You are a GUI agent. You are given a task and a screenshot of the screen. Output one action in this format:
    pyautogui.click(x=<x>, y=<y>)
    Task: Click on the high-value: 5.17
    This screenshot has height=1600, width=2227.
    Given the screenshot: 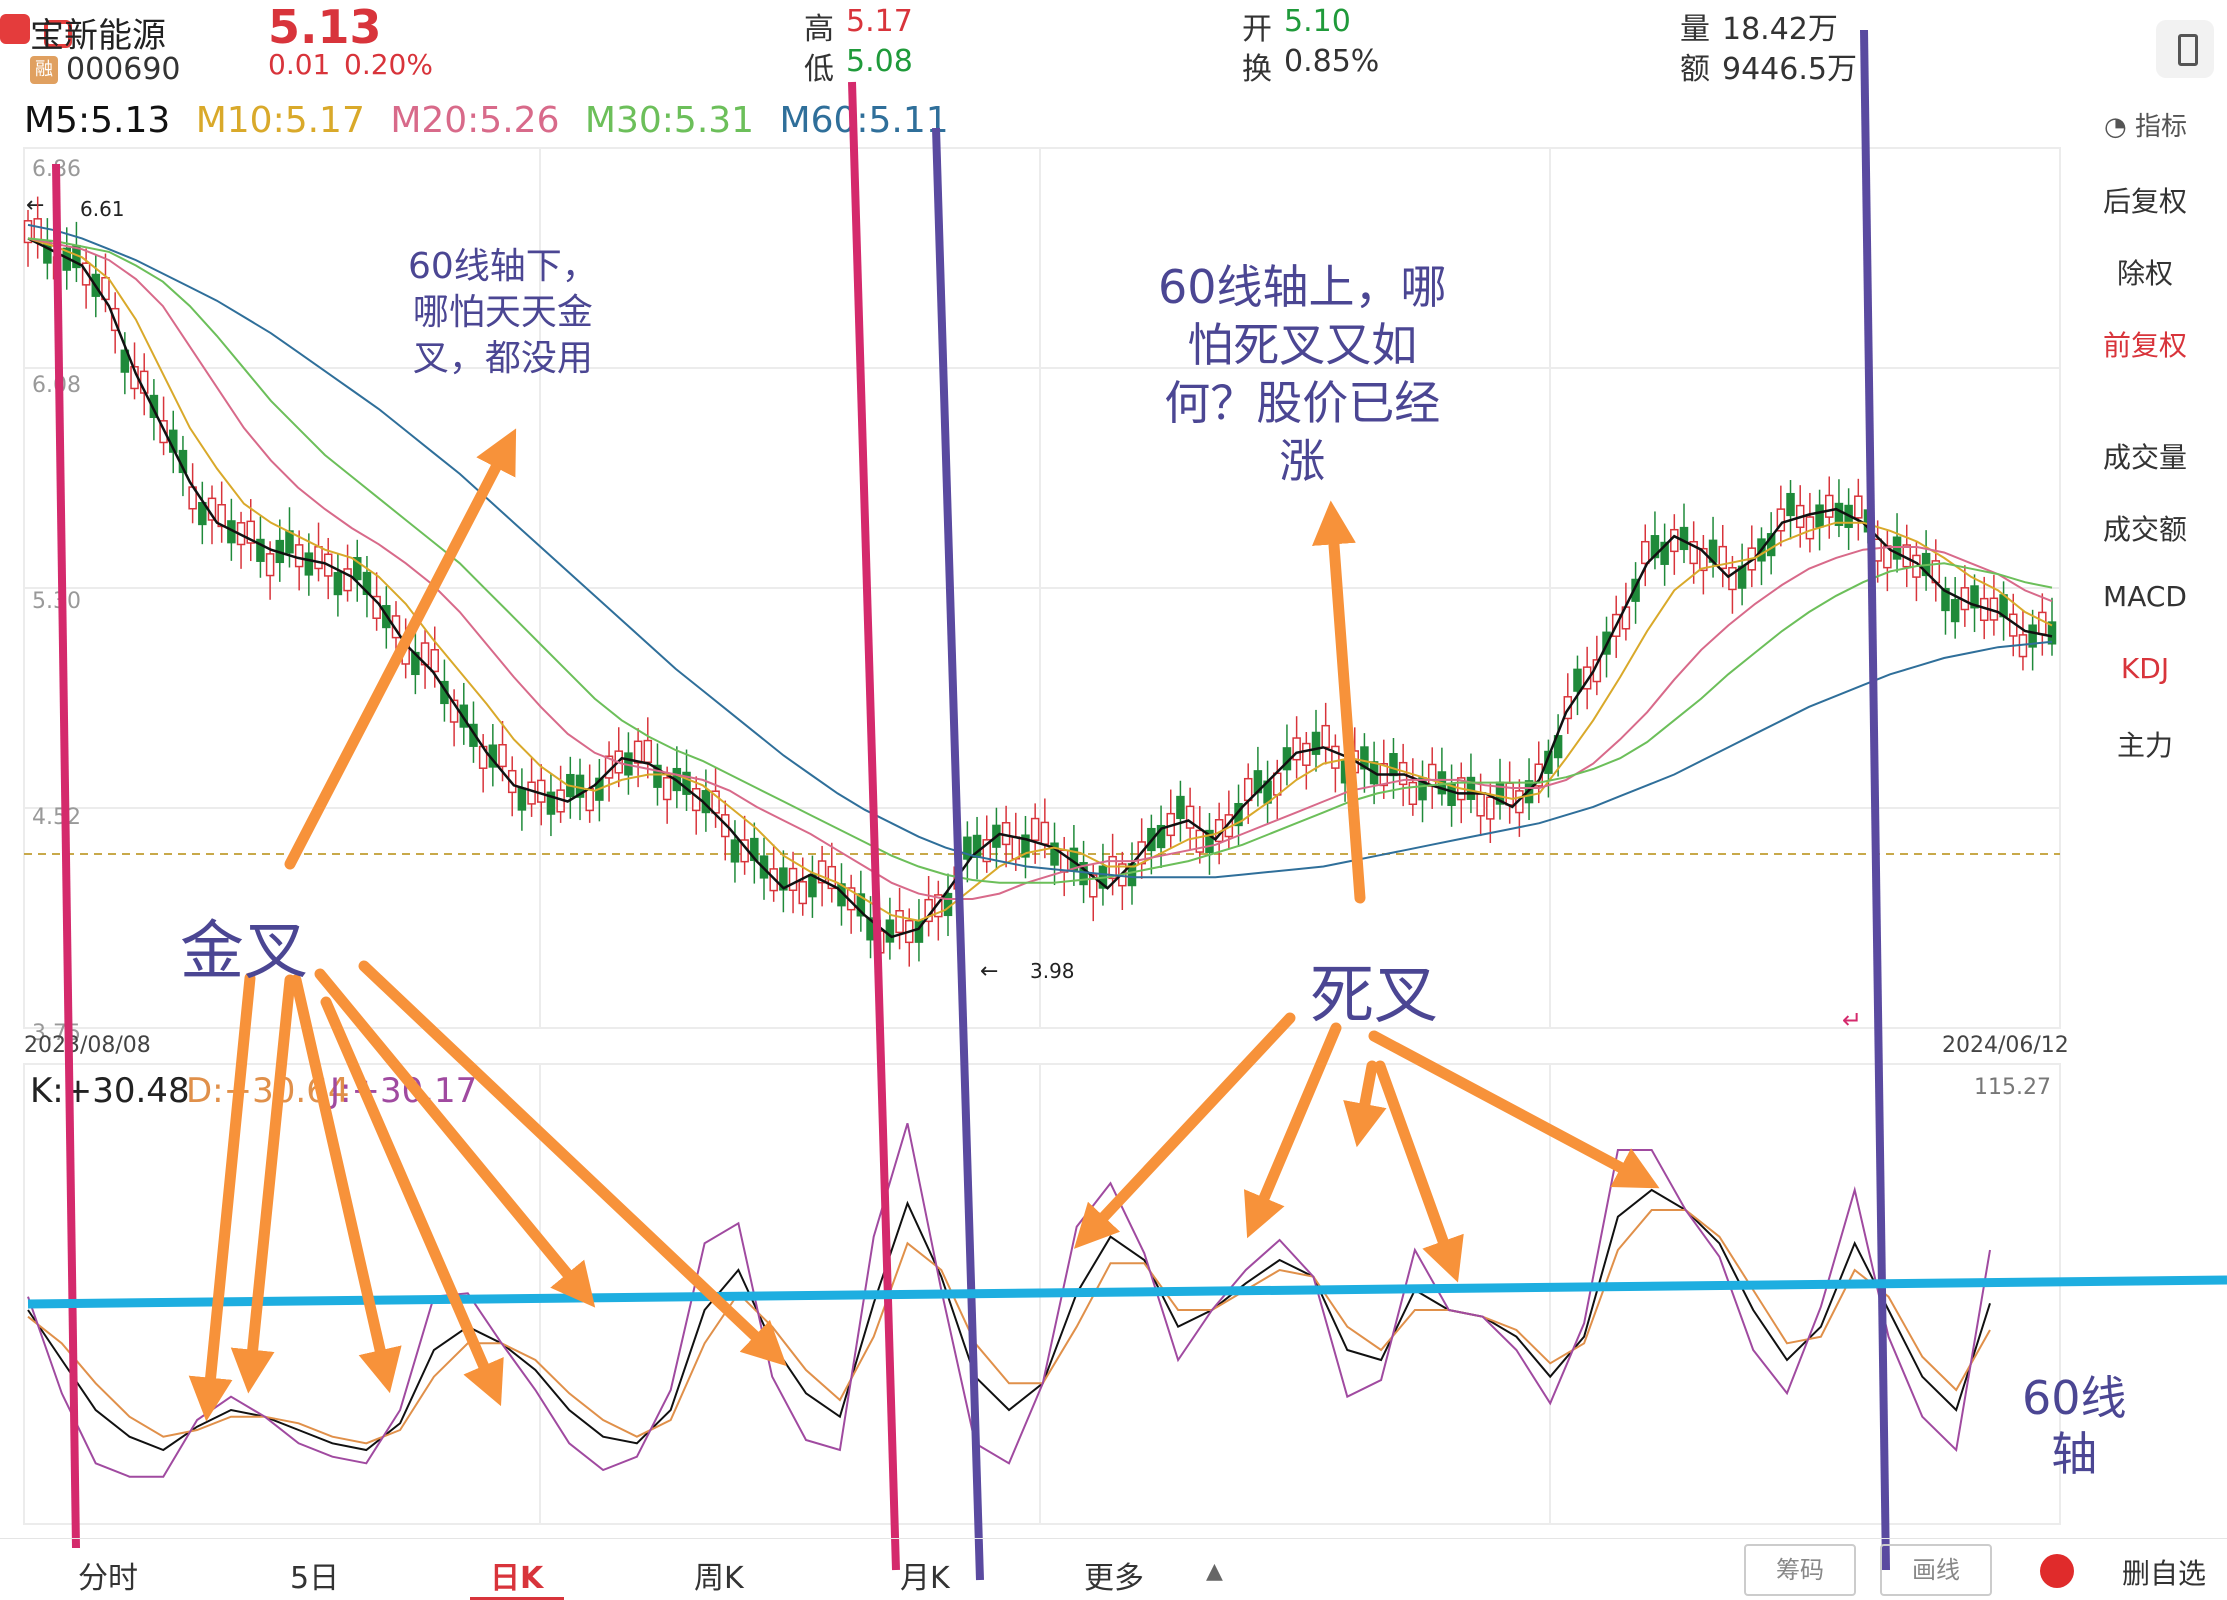 What is the action you would take?
    pyautogui.click(x=879, y=21)
    